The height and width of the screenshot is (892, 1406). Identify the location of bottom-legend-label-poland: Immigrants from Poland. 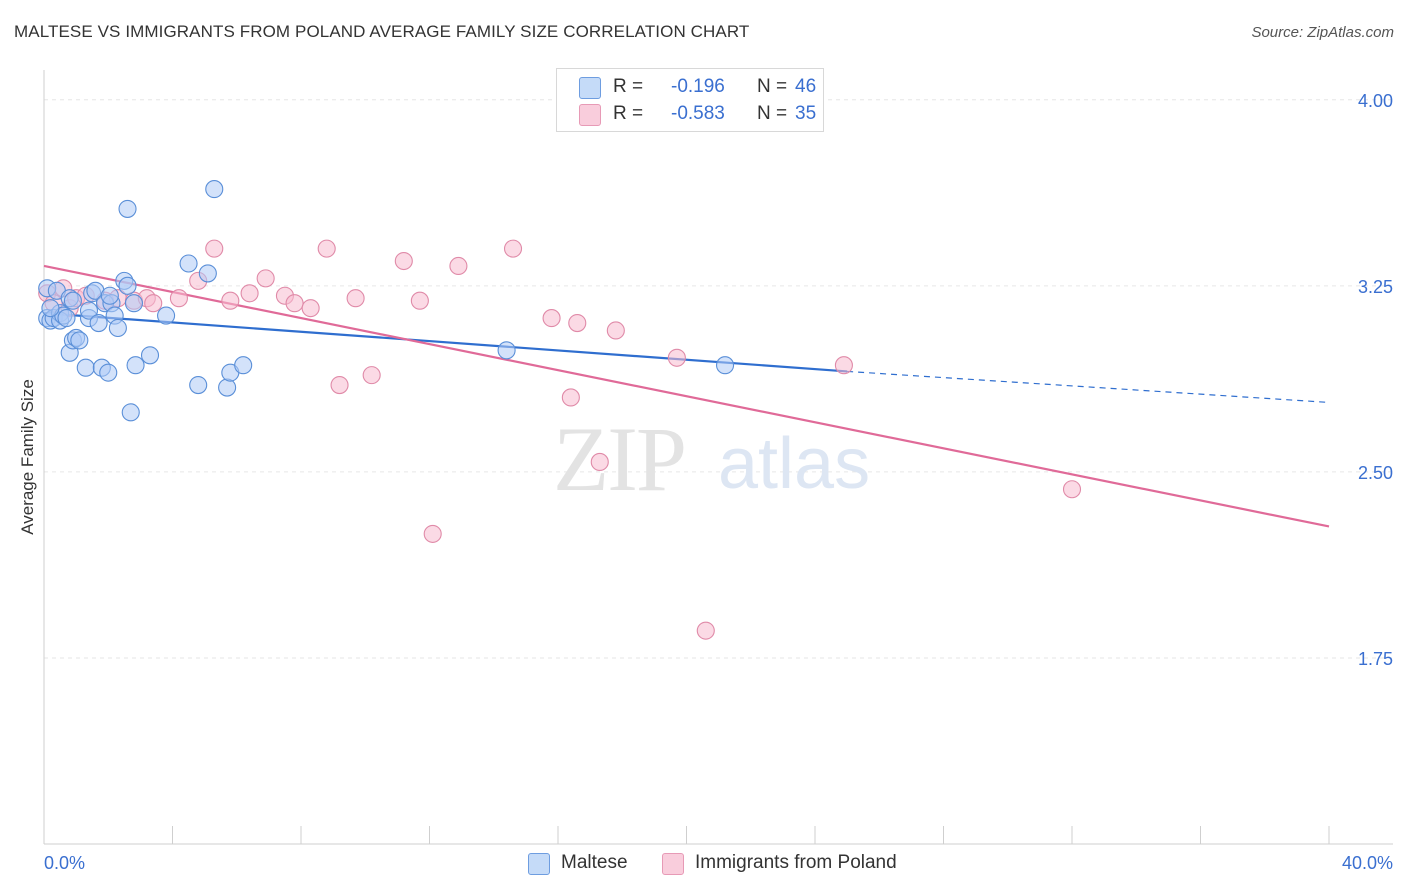
(796, 862).